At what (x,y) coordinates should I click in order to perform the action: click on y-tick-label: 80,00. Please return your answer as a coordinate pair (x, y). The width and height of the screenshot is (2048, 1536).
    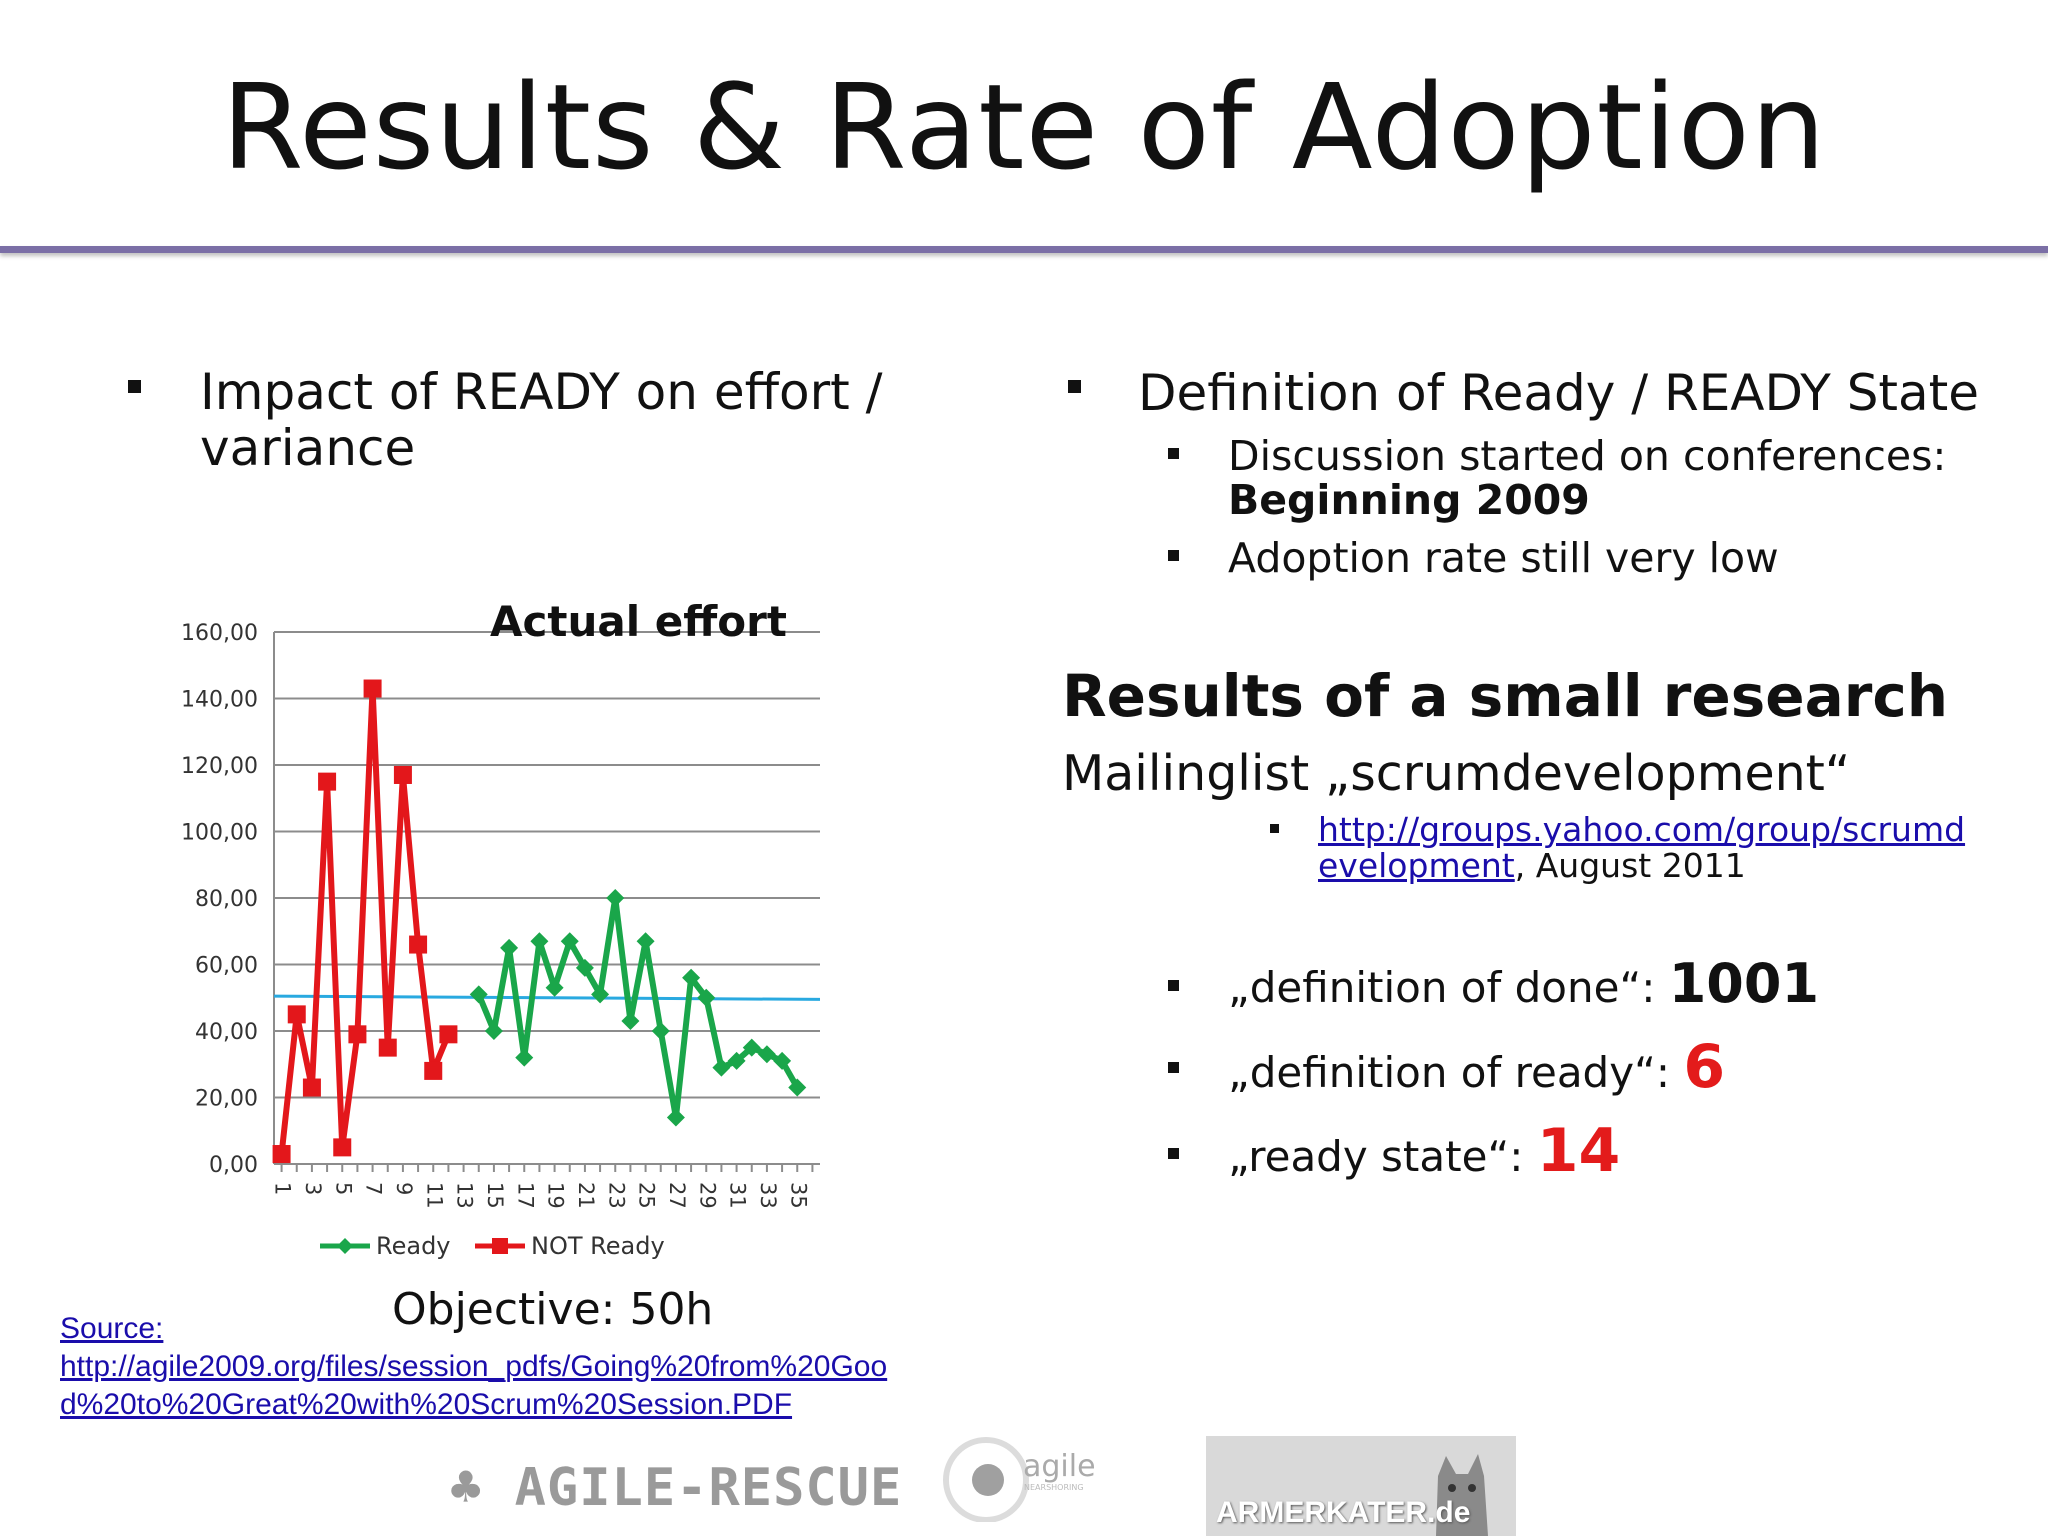
    Looking at the image, I should click on (226, 899).